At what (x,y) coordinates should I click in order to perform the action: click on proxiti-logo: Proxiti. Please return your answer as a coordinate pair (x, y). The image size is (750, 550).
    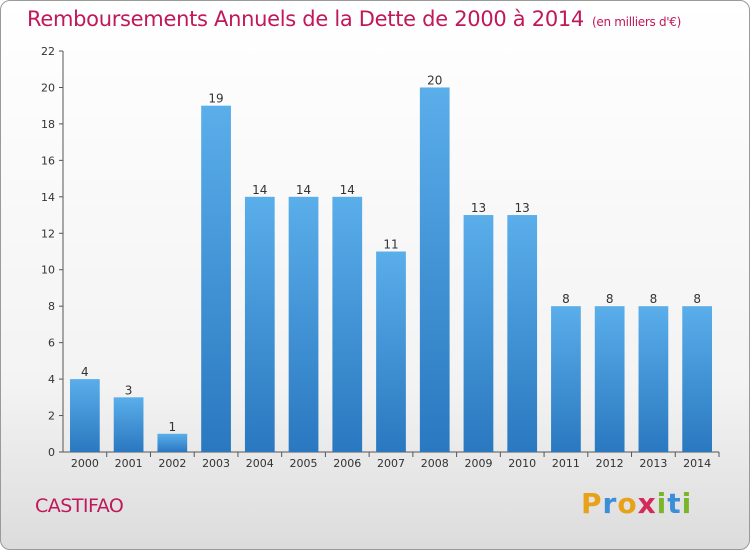
    Looking at the image, I should click on (636, 503).